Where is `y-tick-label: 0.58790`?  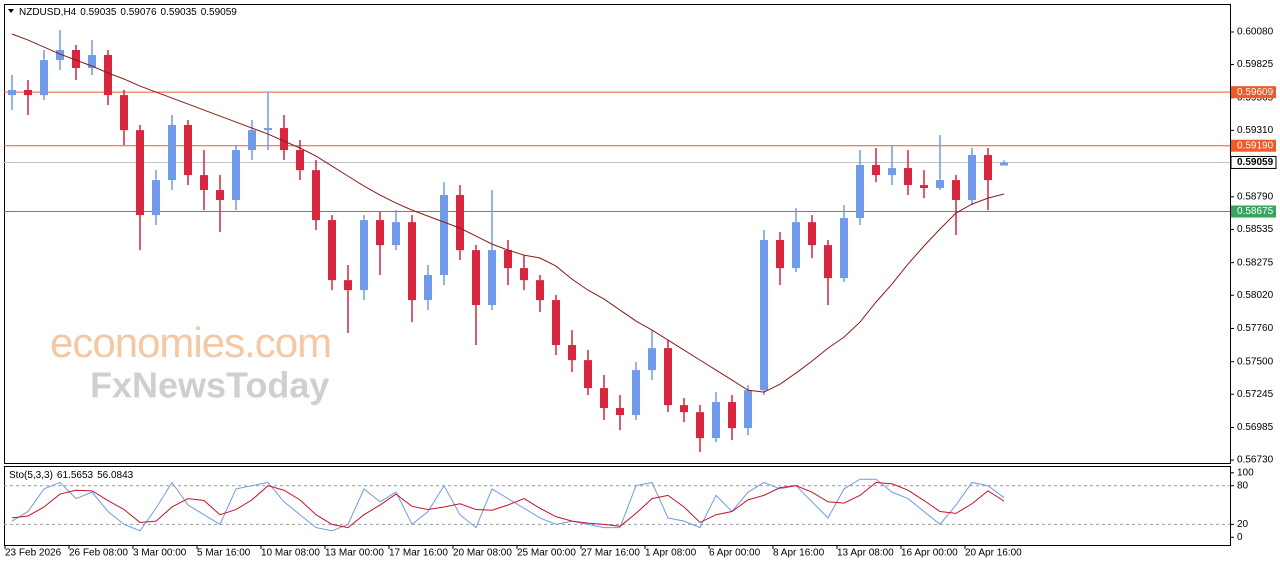 y-tick-label: 0.58790 is located at coordinates (1255, 196).